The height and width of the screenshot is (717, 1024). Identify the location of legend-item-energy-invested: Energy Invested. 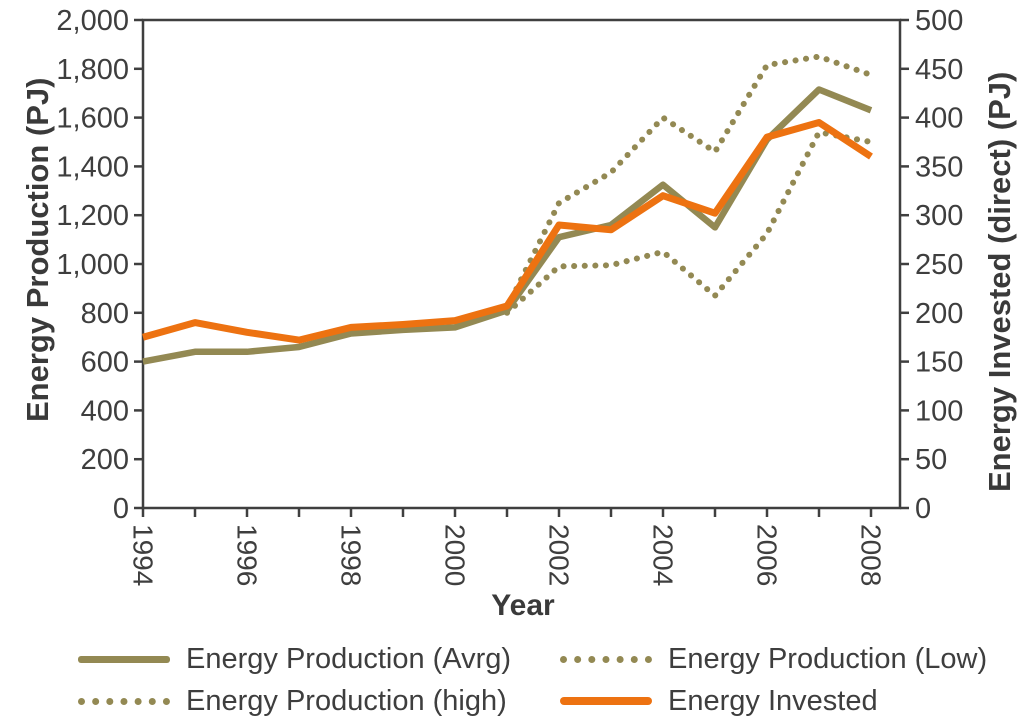
(719, 700).